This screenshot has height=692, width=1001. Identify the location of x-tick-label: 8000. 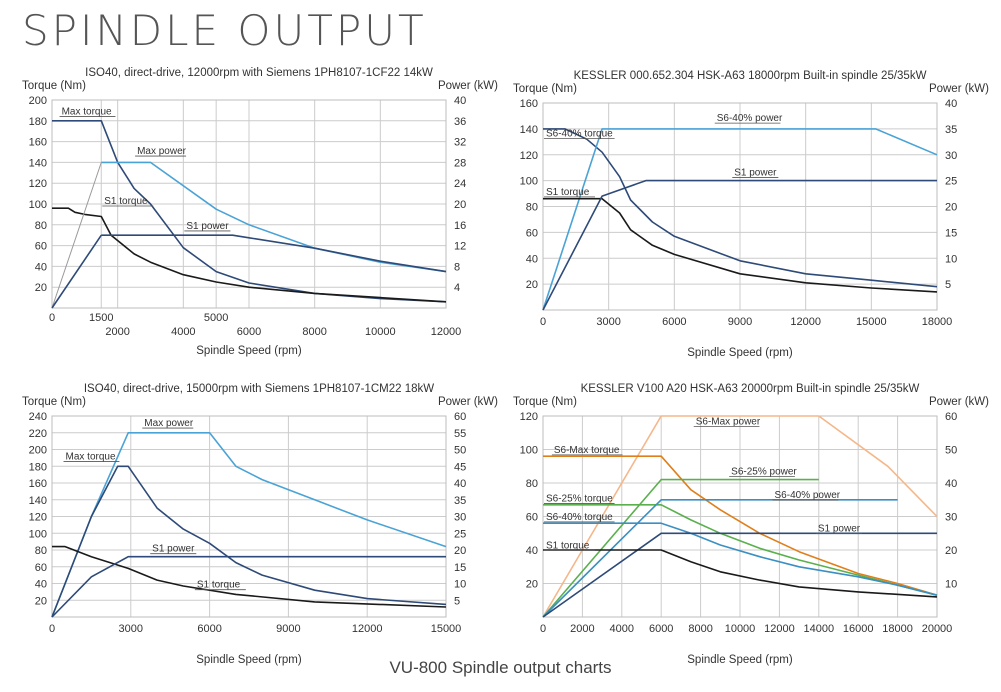
(314, 332).